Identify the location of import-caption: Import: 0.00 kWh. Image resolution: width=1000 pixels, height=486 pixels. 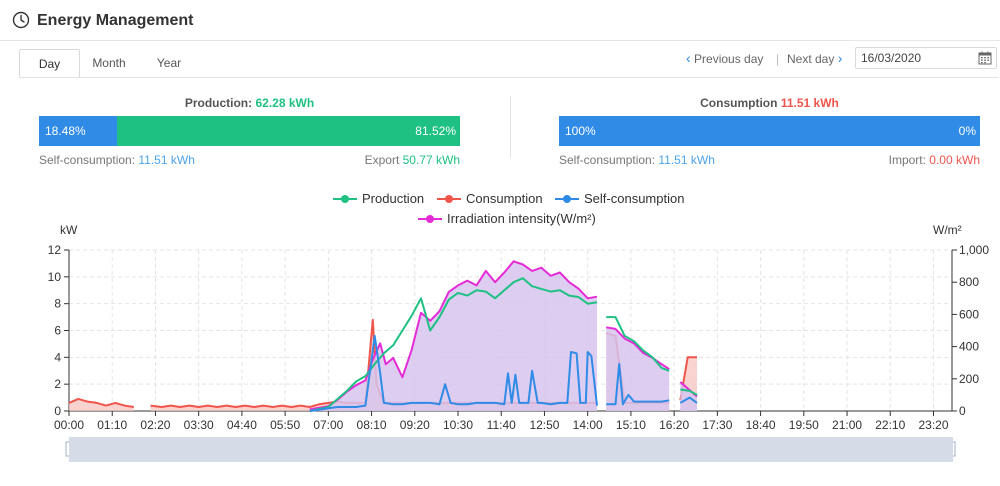
(934, 160).